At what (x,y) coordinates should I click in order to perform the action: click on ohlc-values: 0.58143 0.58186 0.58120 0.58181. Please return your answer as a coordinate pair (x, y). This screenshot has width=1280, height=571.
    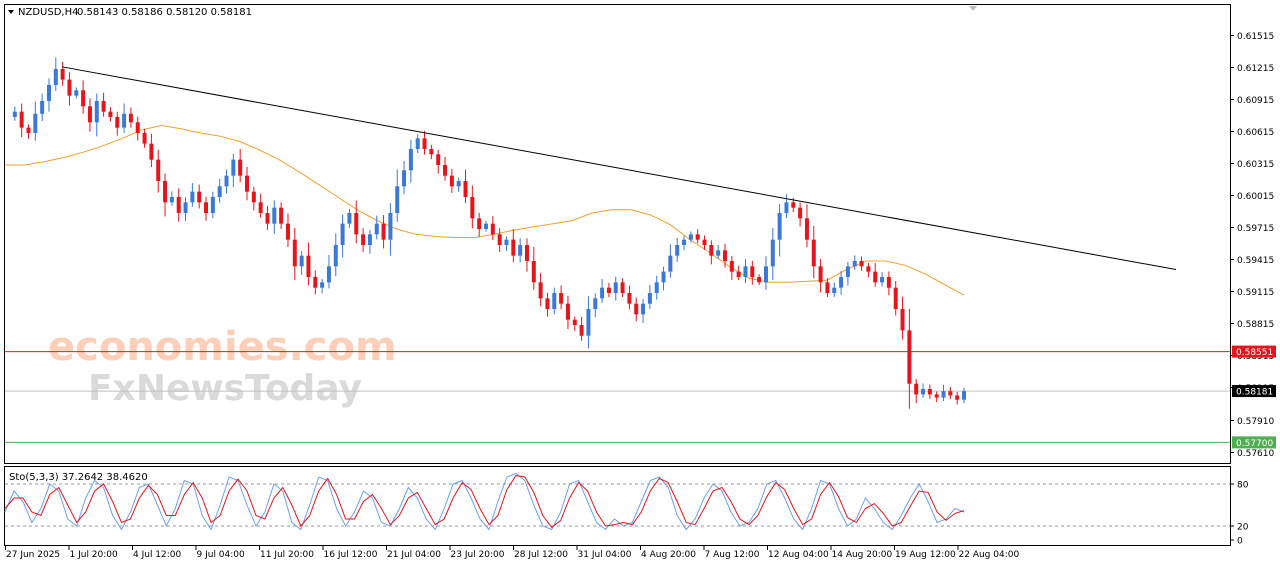
    Looking at the image, I should click on (164, 12).